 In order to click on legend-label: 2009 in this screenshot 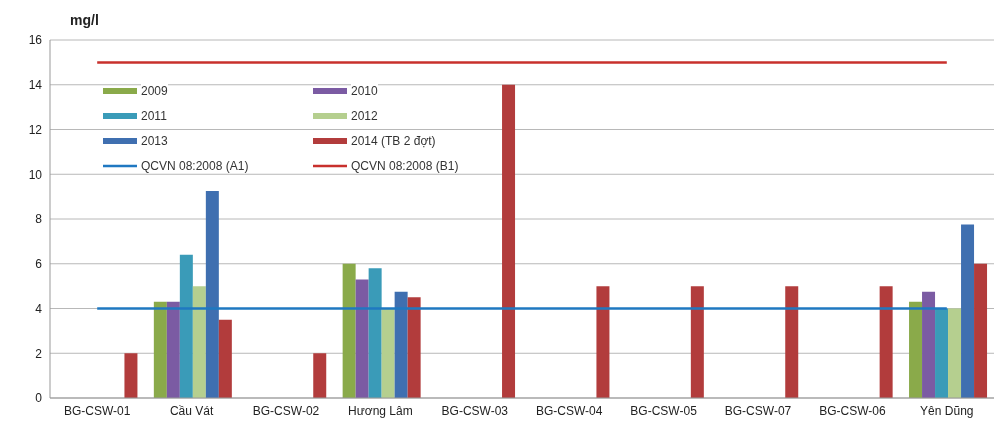, I will do `click(154, 91)`.